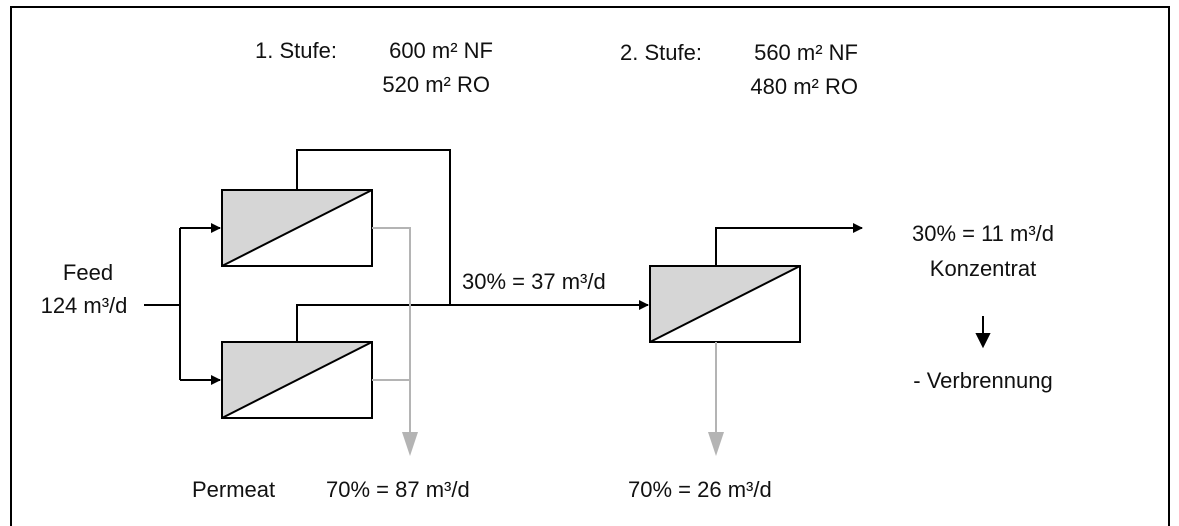  I want to click on module-stage2, so click(725, 304).